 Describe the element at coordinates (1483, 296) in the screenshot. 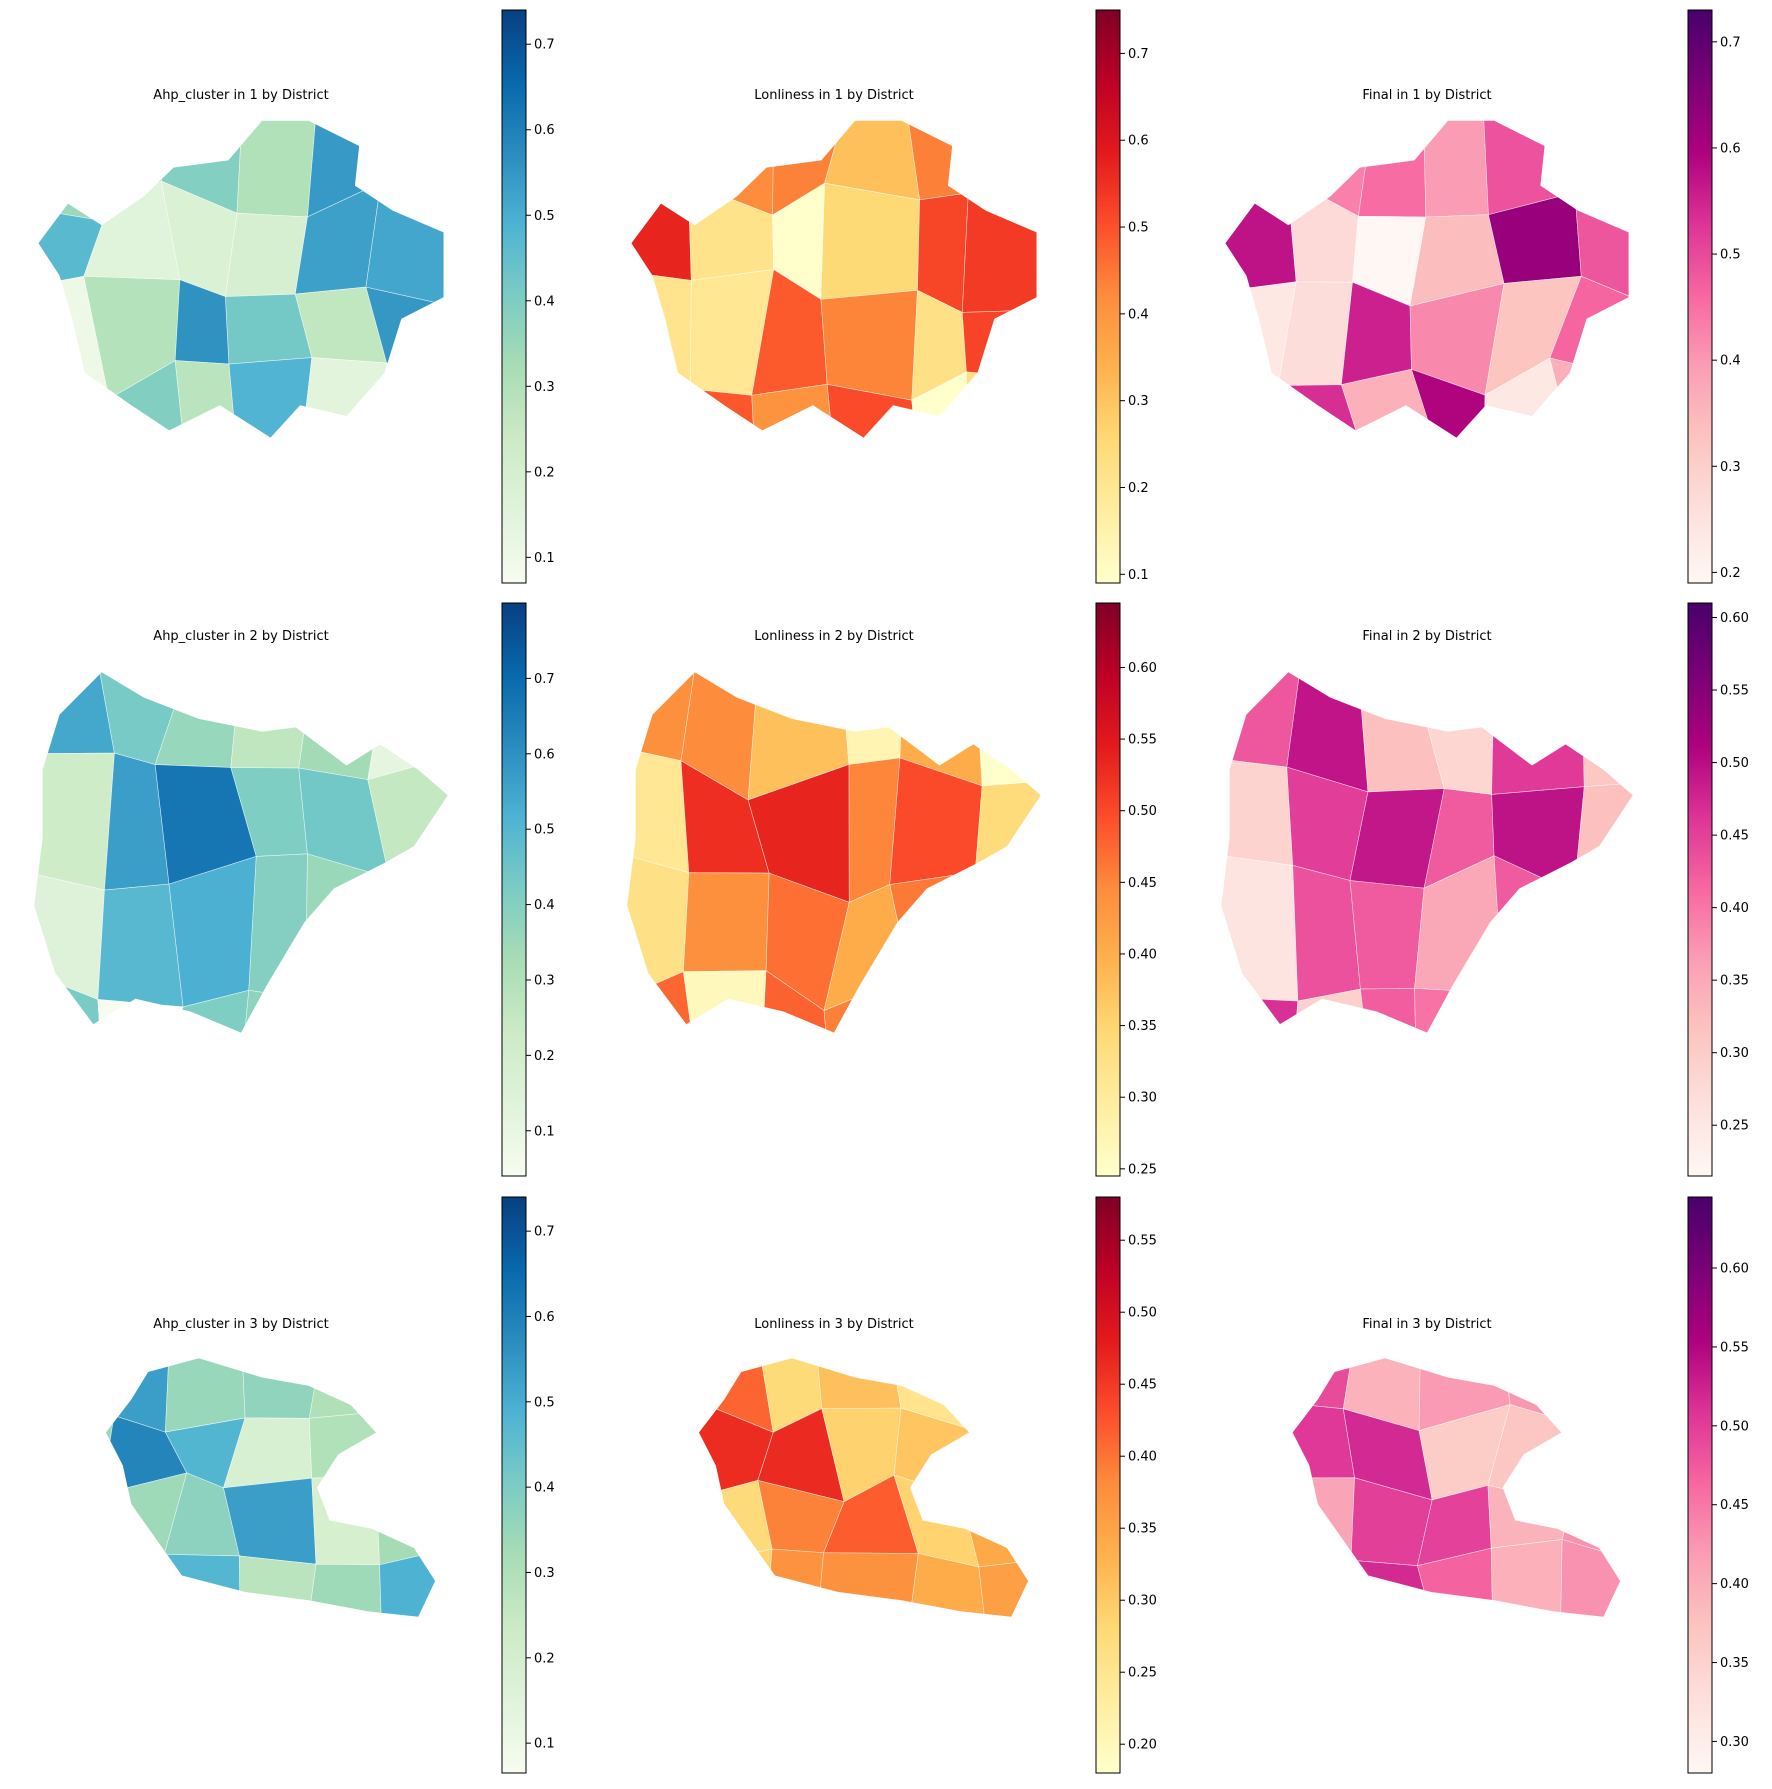

I see `map-panel-3: Final in 1 by District 0.2 0.3 0.4 0.5 0.6 0.7` at that location.